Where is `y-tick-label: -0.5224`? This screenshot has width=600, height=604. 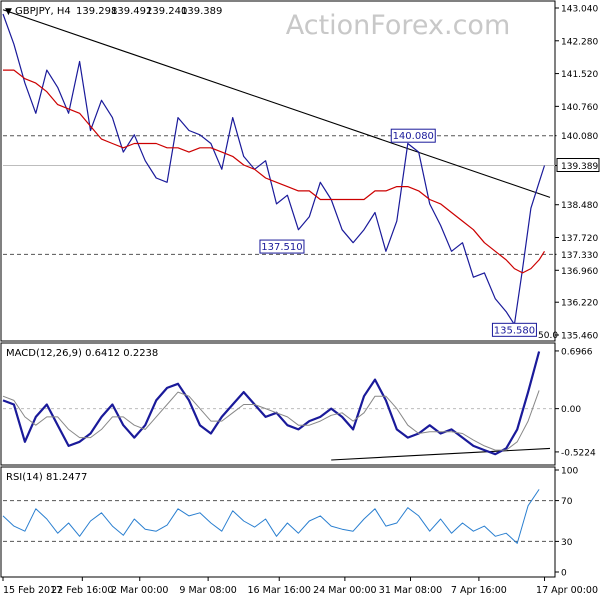
y-tick-label: -0.5224 is located at coordinates (578, 453).